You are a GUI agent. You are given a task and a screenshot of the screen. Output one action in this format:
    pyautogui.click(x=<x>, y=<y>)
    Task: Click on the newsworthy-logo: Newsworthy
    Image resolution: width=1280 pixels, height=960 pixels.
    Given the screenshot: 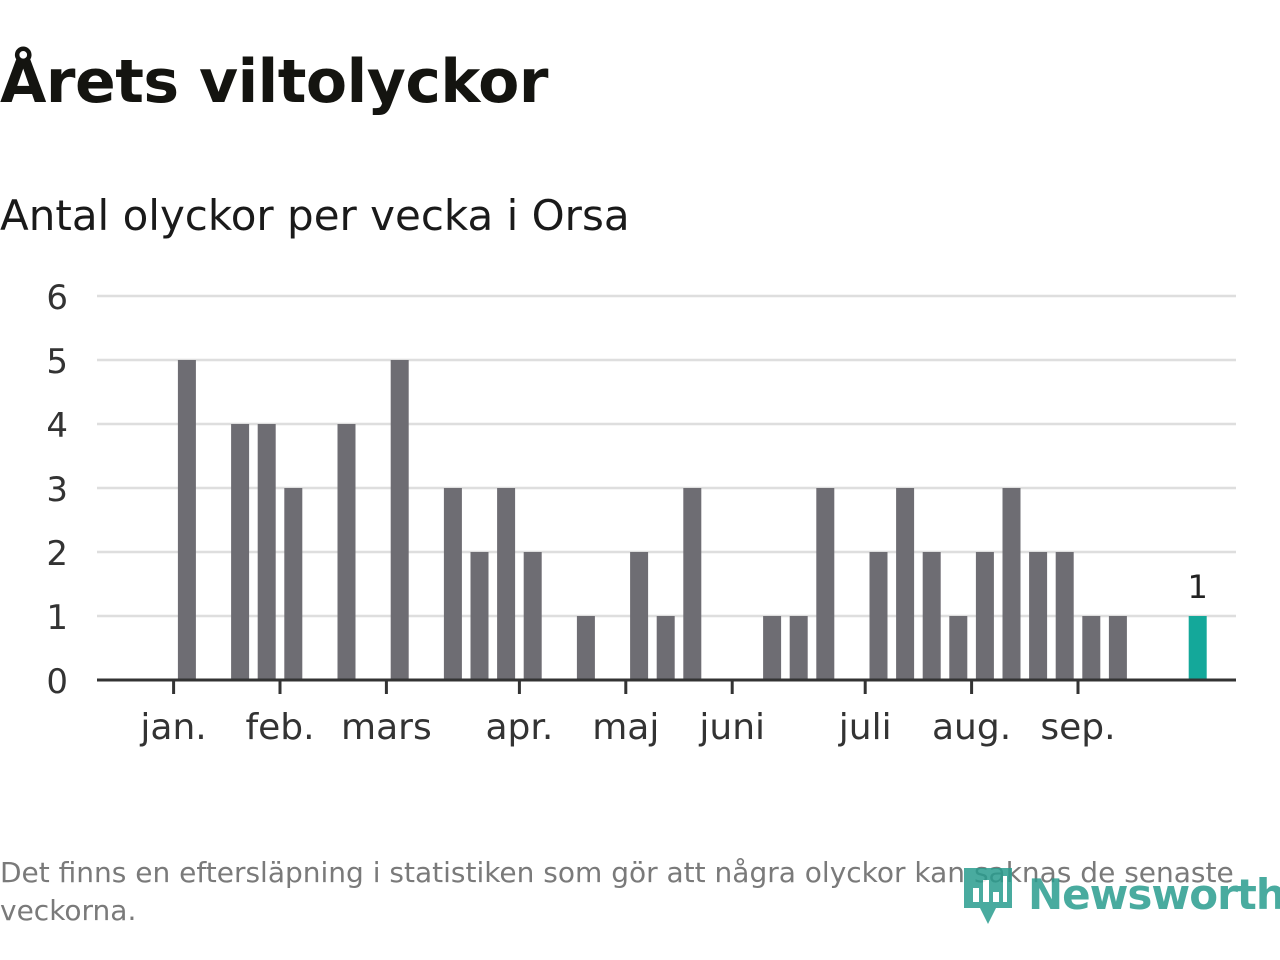 What is the action you would take?
    pyautogui.click(x=1121, y=894)
    